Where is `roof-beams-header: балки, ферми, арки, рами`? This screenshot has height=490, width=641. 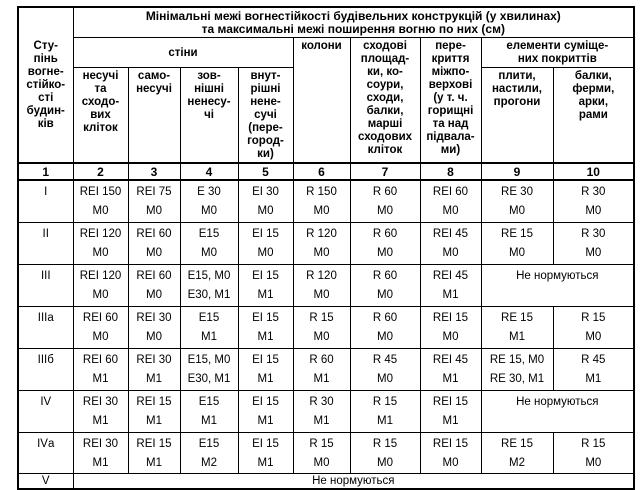
roof-beams-header: балки, ферми, арки, рами is located at coordinates (593, 115).